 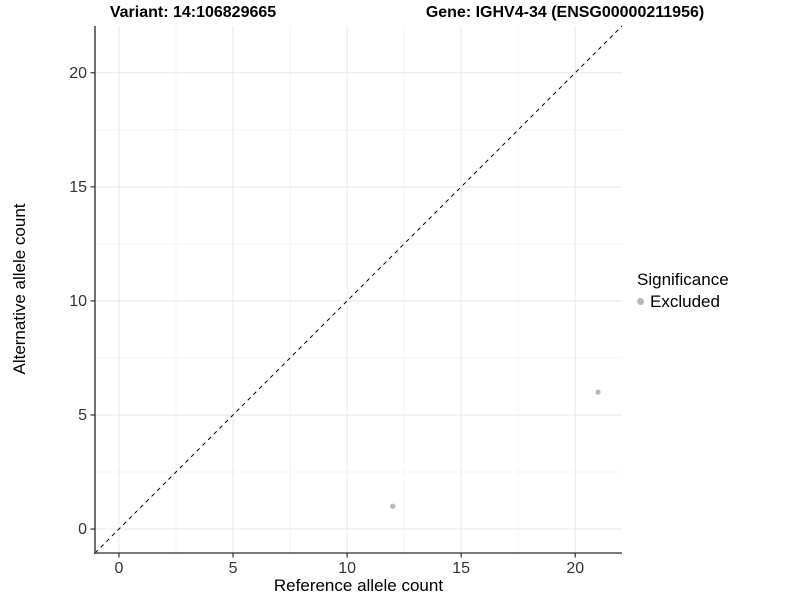 I want to click on y-tick-label: 10, so click(x=78, y=301).